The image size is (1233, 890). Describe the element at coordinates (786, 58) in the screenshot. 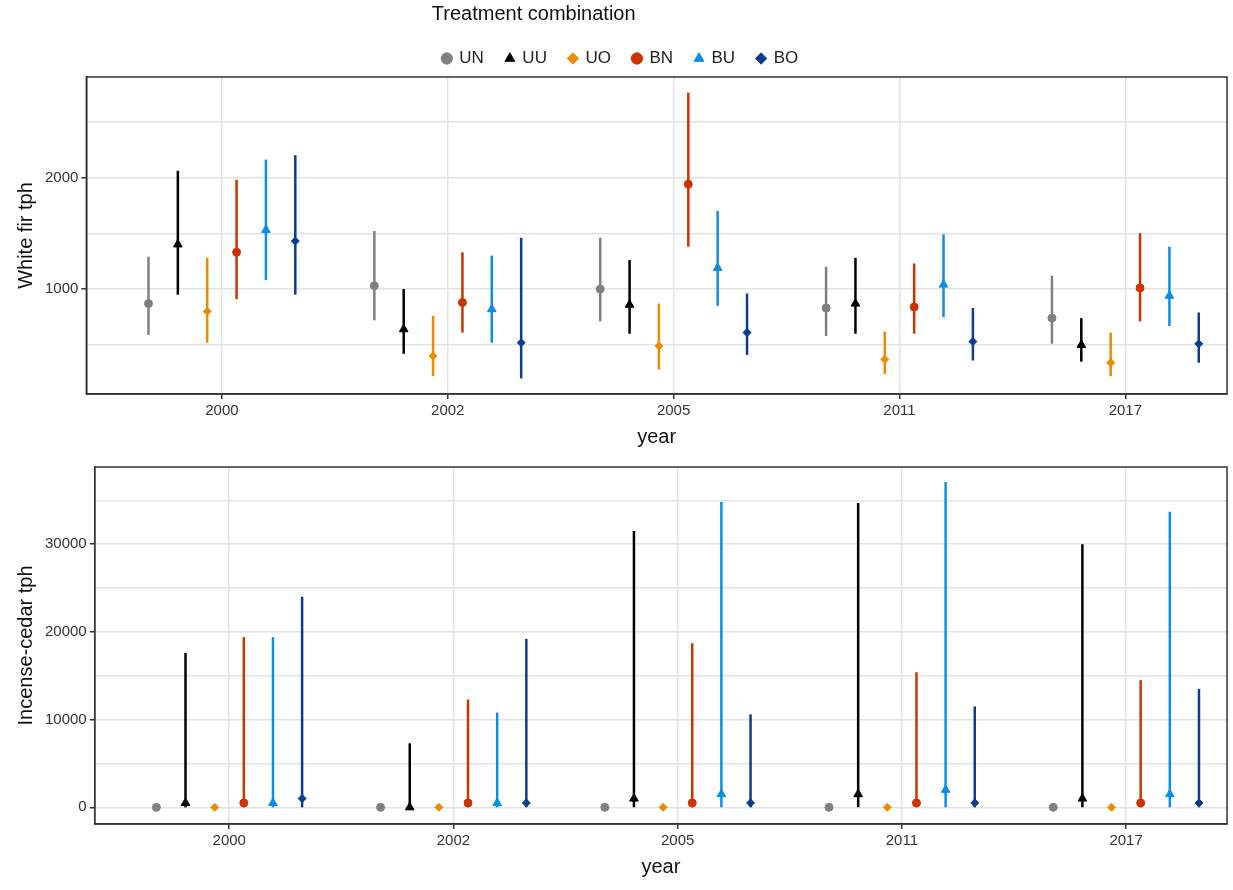

I see `legend-label: BO` at that location.